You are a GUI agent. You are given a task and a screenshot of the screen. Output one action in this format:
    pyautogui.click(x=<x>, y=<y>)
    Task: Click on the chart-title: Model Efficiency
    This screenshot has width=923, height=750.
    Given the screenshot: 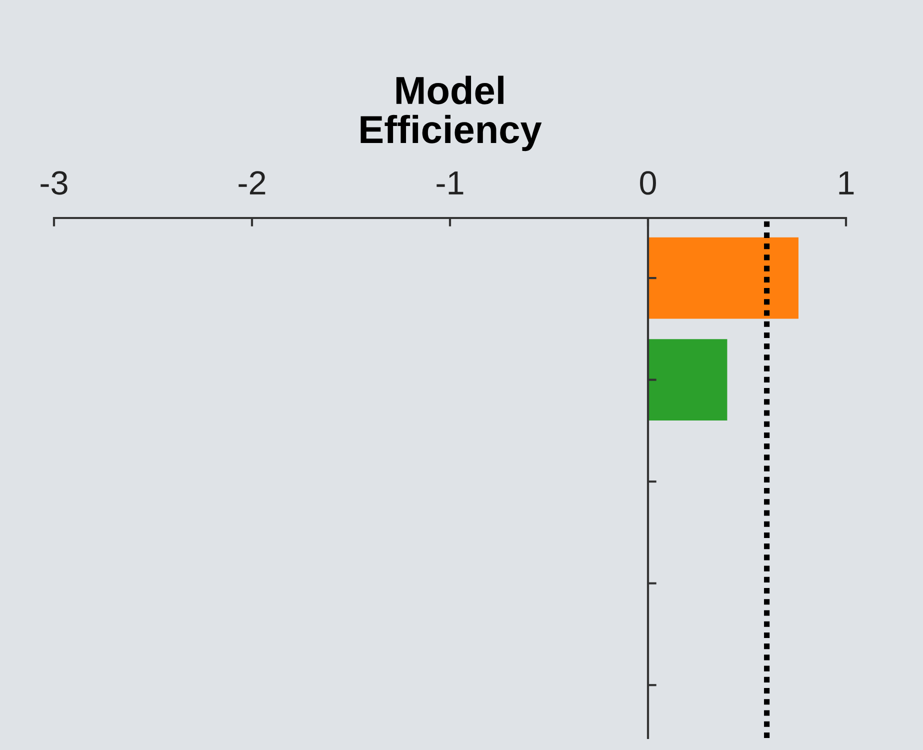 What is the action you would take?
    pyautogui.click(x=451, y=114)
    